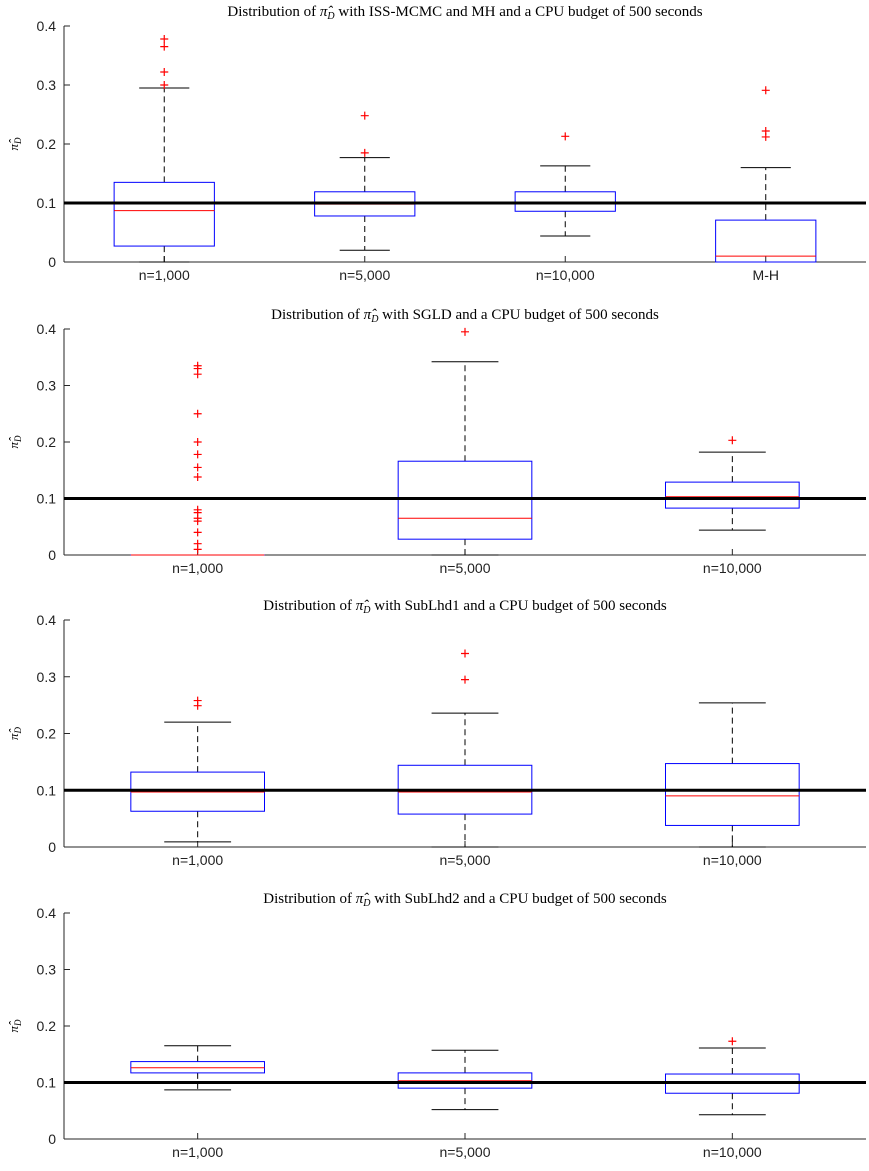 The height and width of the screenshot is (1171, 869). I want to click on x-tick-label: M-H, so click(766, 275).